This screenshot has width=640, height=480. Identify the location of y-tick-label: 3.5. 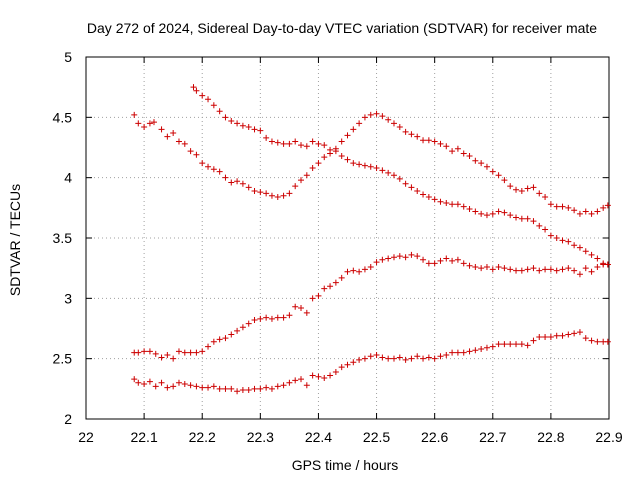
(63, 238).